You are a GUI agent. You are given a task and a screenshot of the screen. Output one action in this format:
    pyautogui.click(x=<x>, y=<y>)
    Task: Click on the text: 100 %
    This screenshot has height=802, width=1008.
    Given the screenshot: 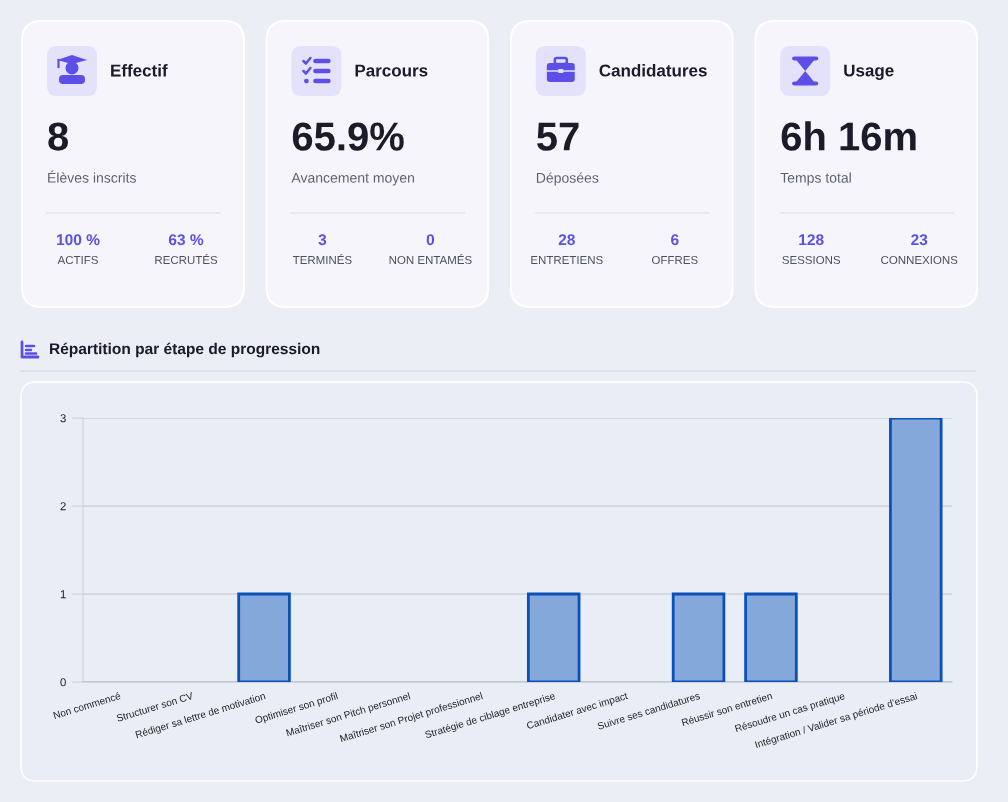 What is the action you would take?
    pyautogui.click(x=78, y=240)
    